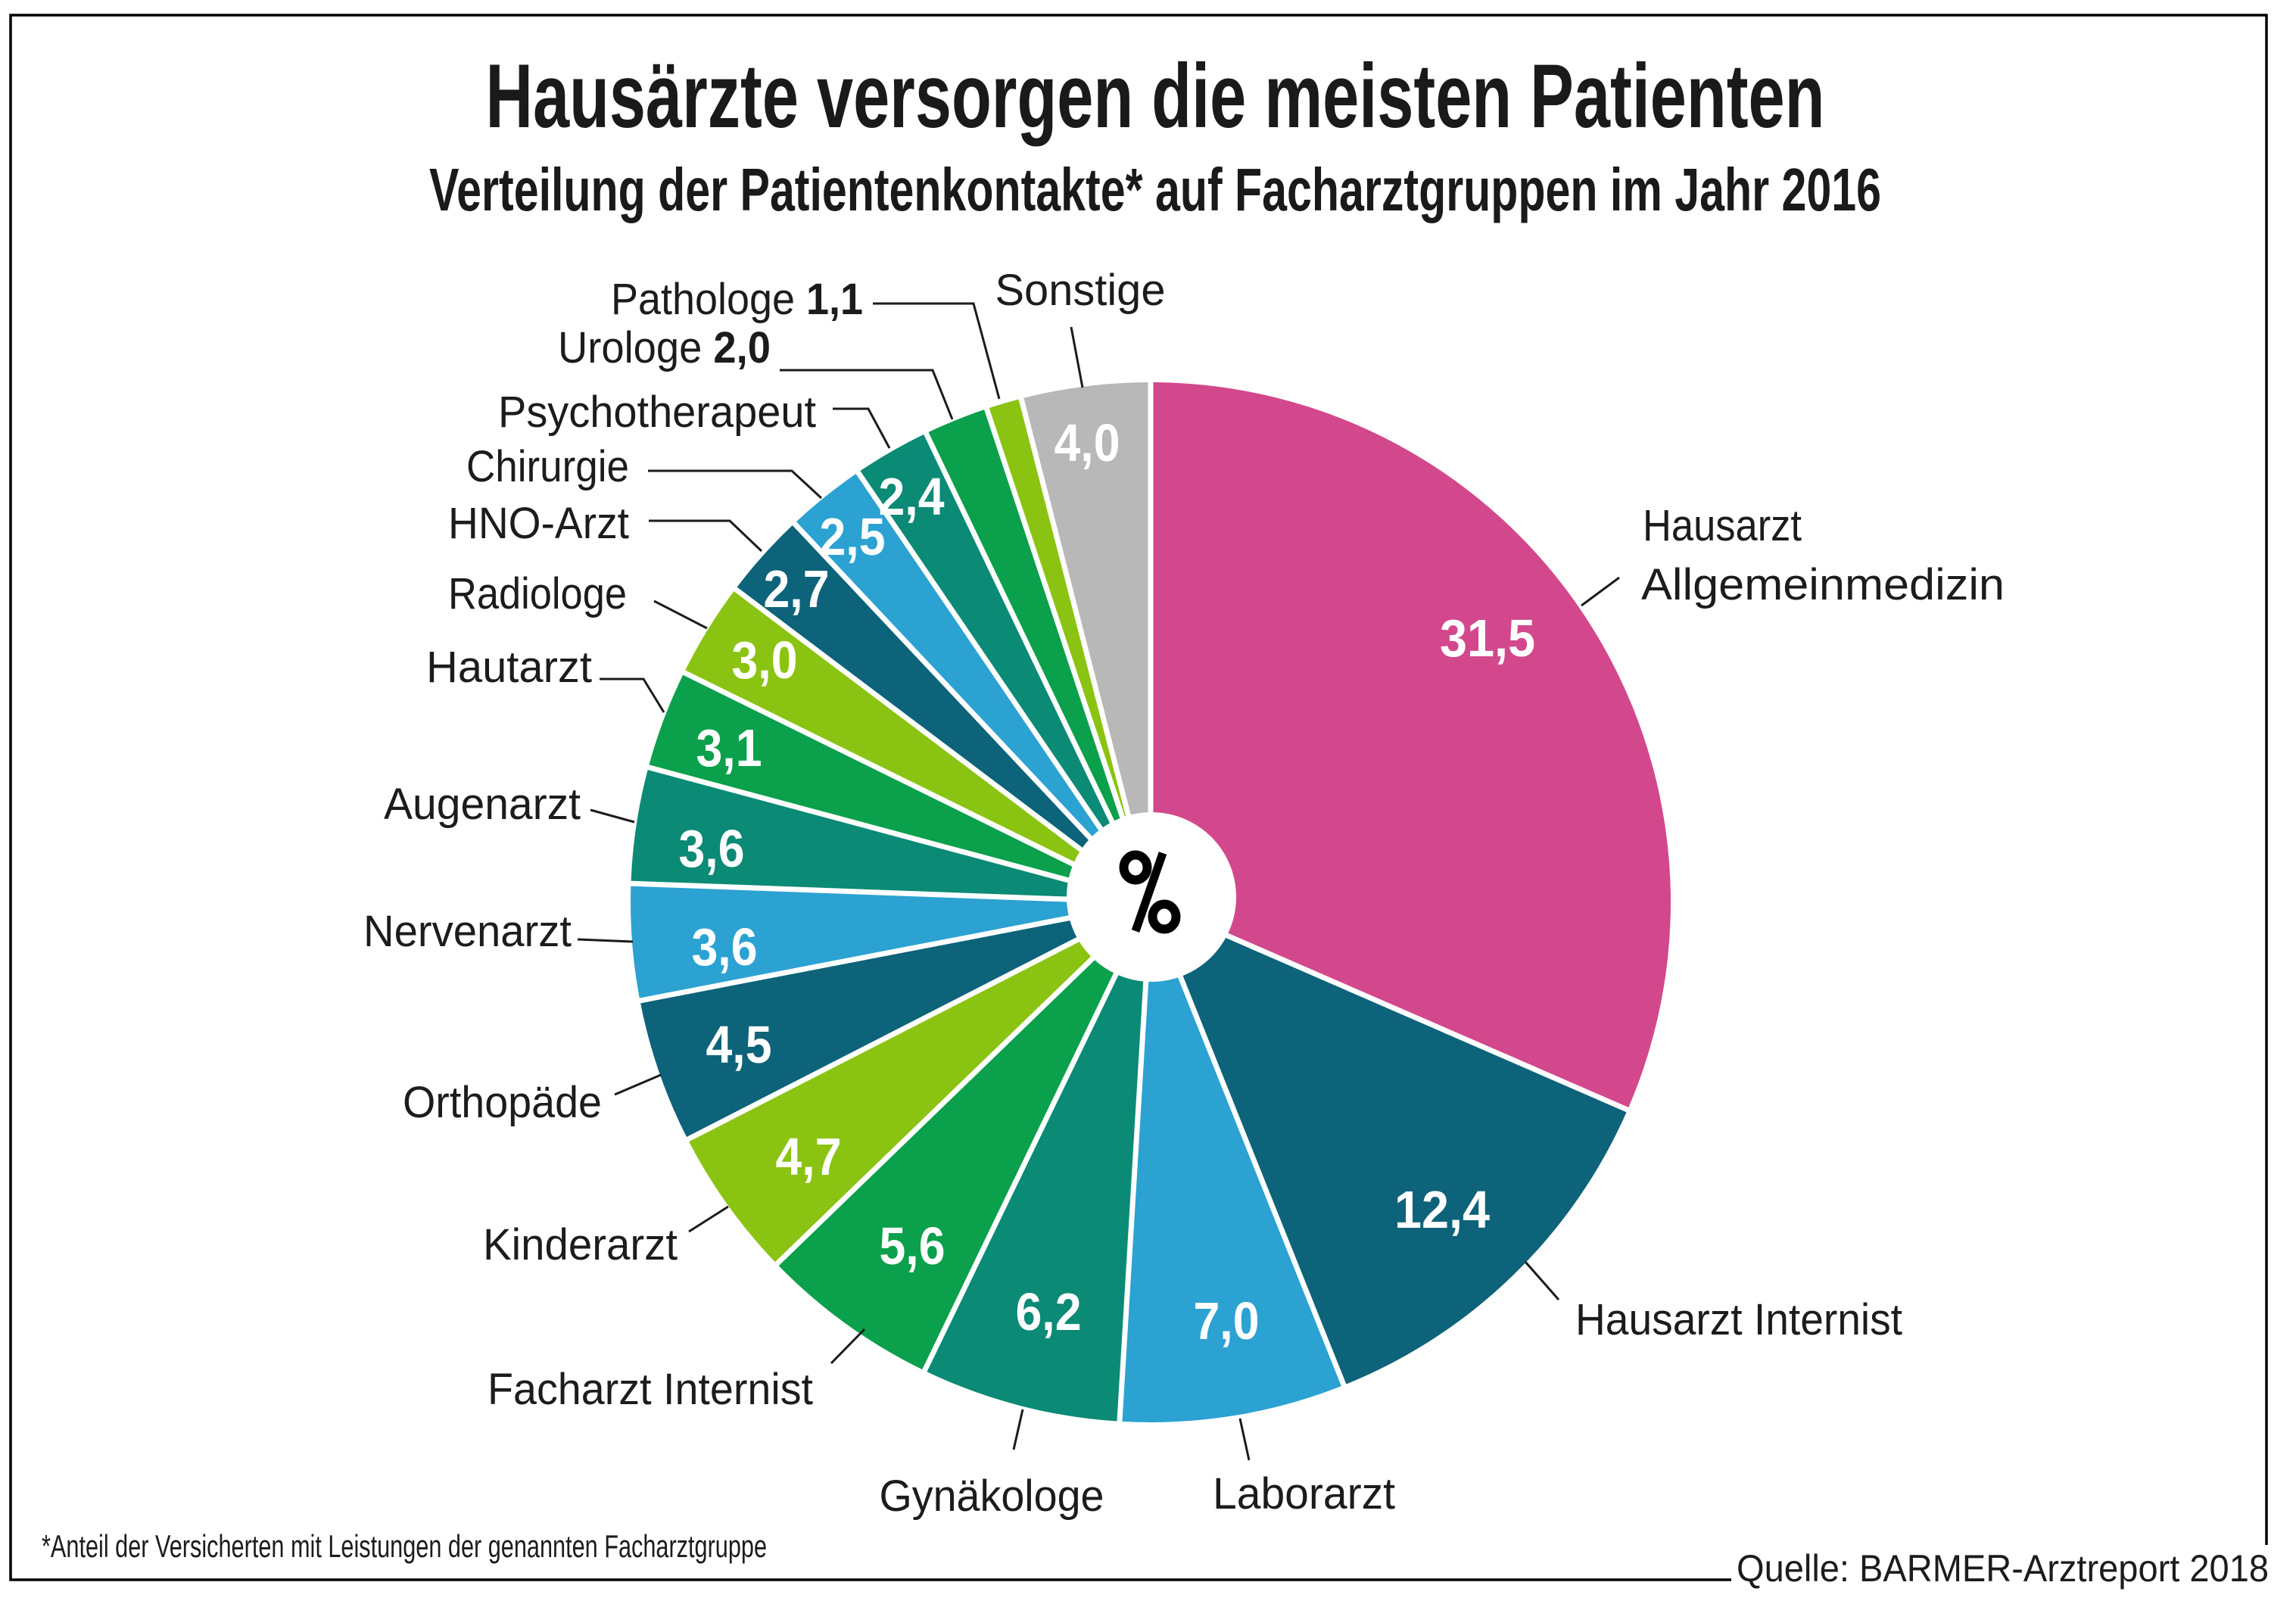  I want to click on svg-text: Urologe 2,0, so click(664, 347).